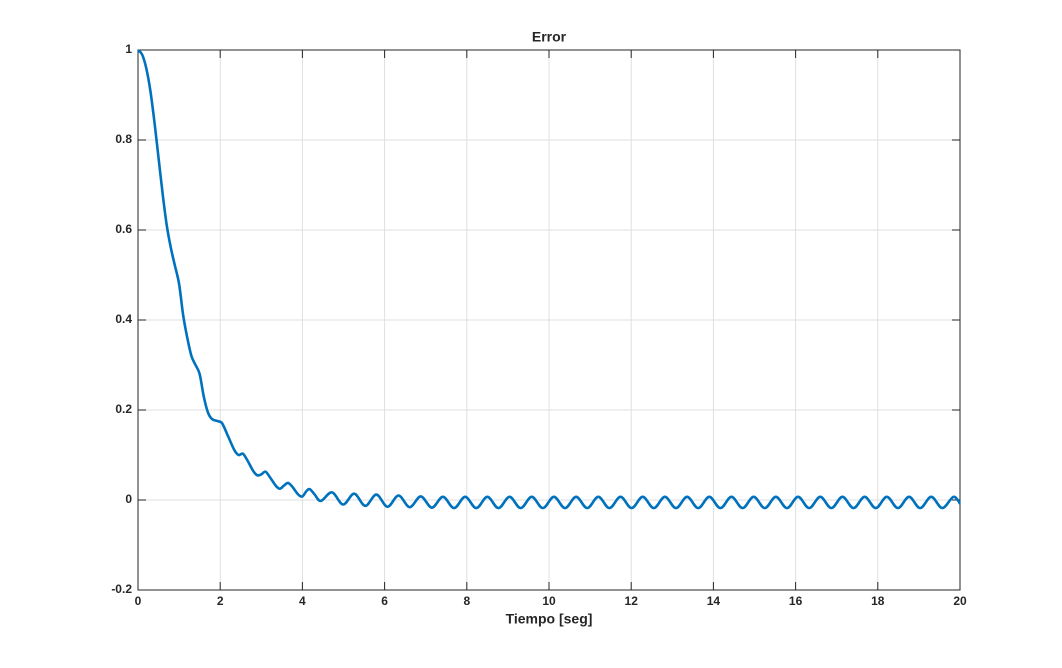  What do you see at coordinates (878, 601) in the screenshot?
I see `x-tick-label: 18` at bounding box center [878, 601].